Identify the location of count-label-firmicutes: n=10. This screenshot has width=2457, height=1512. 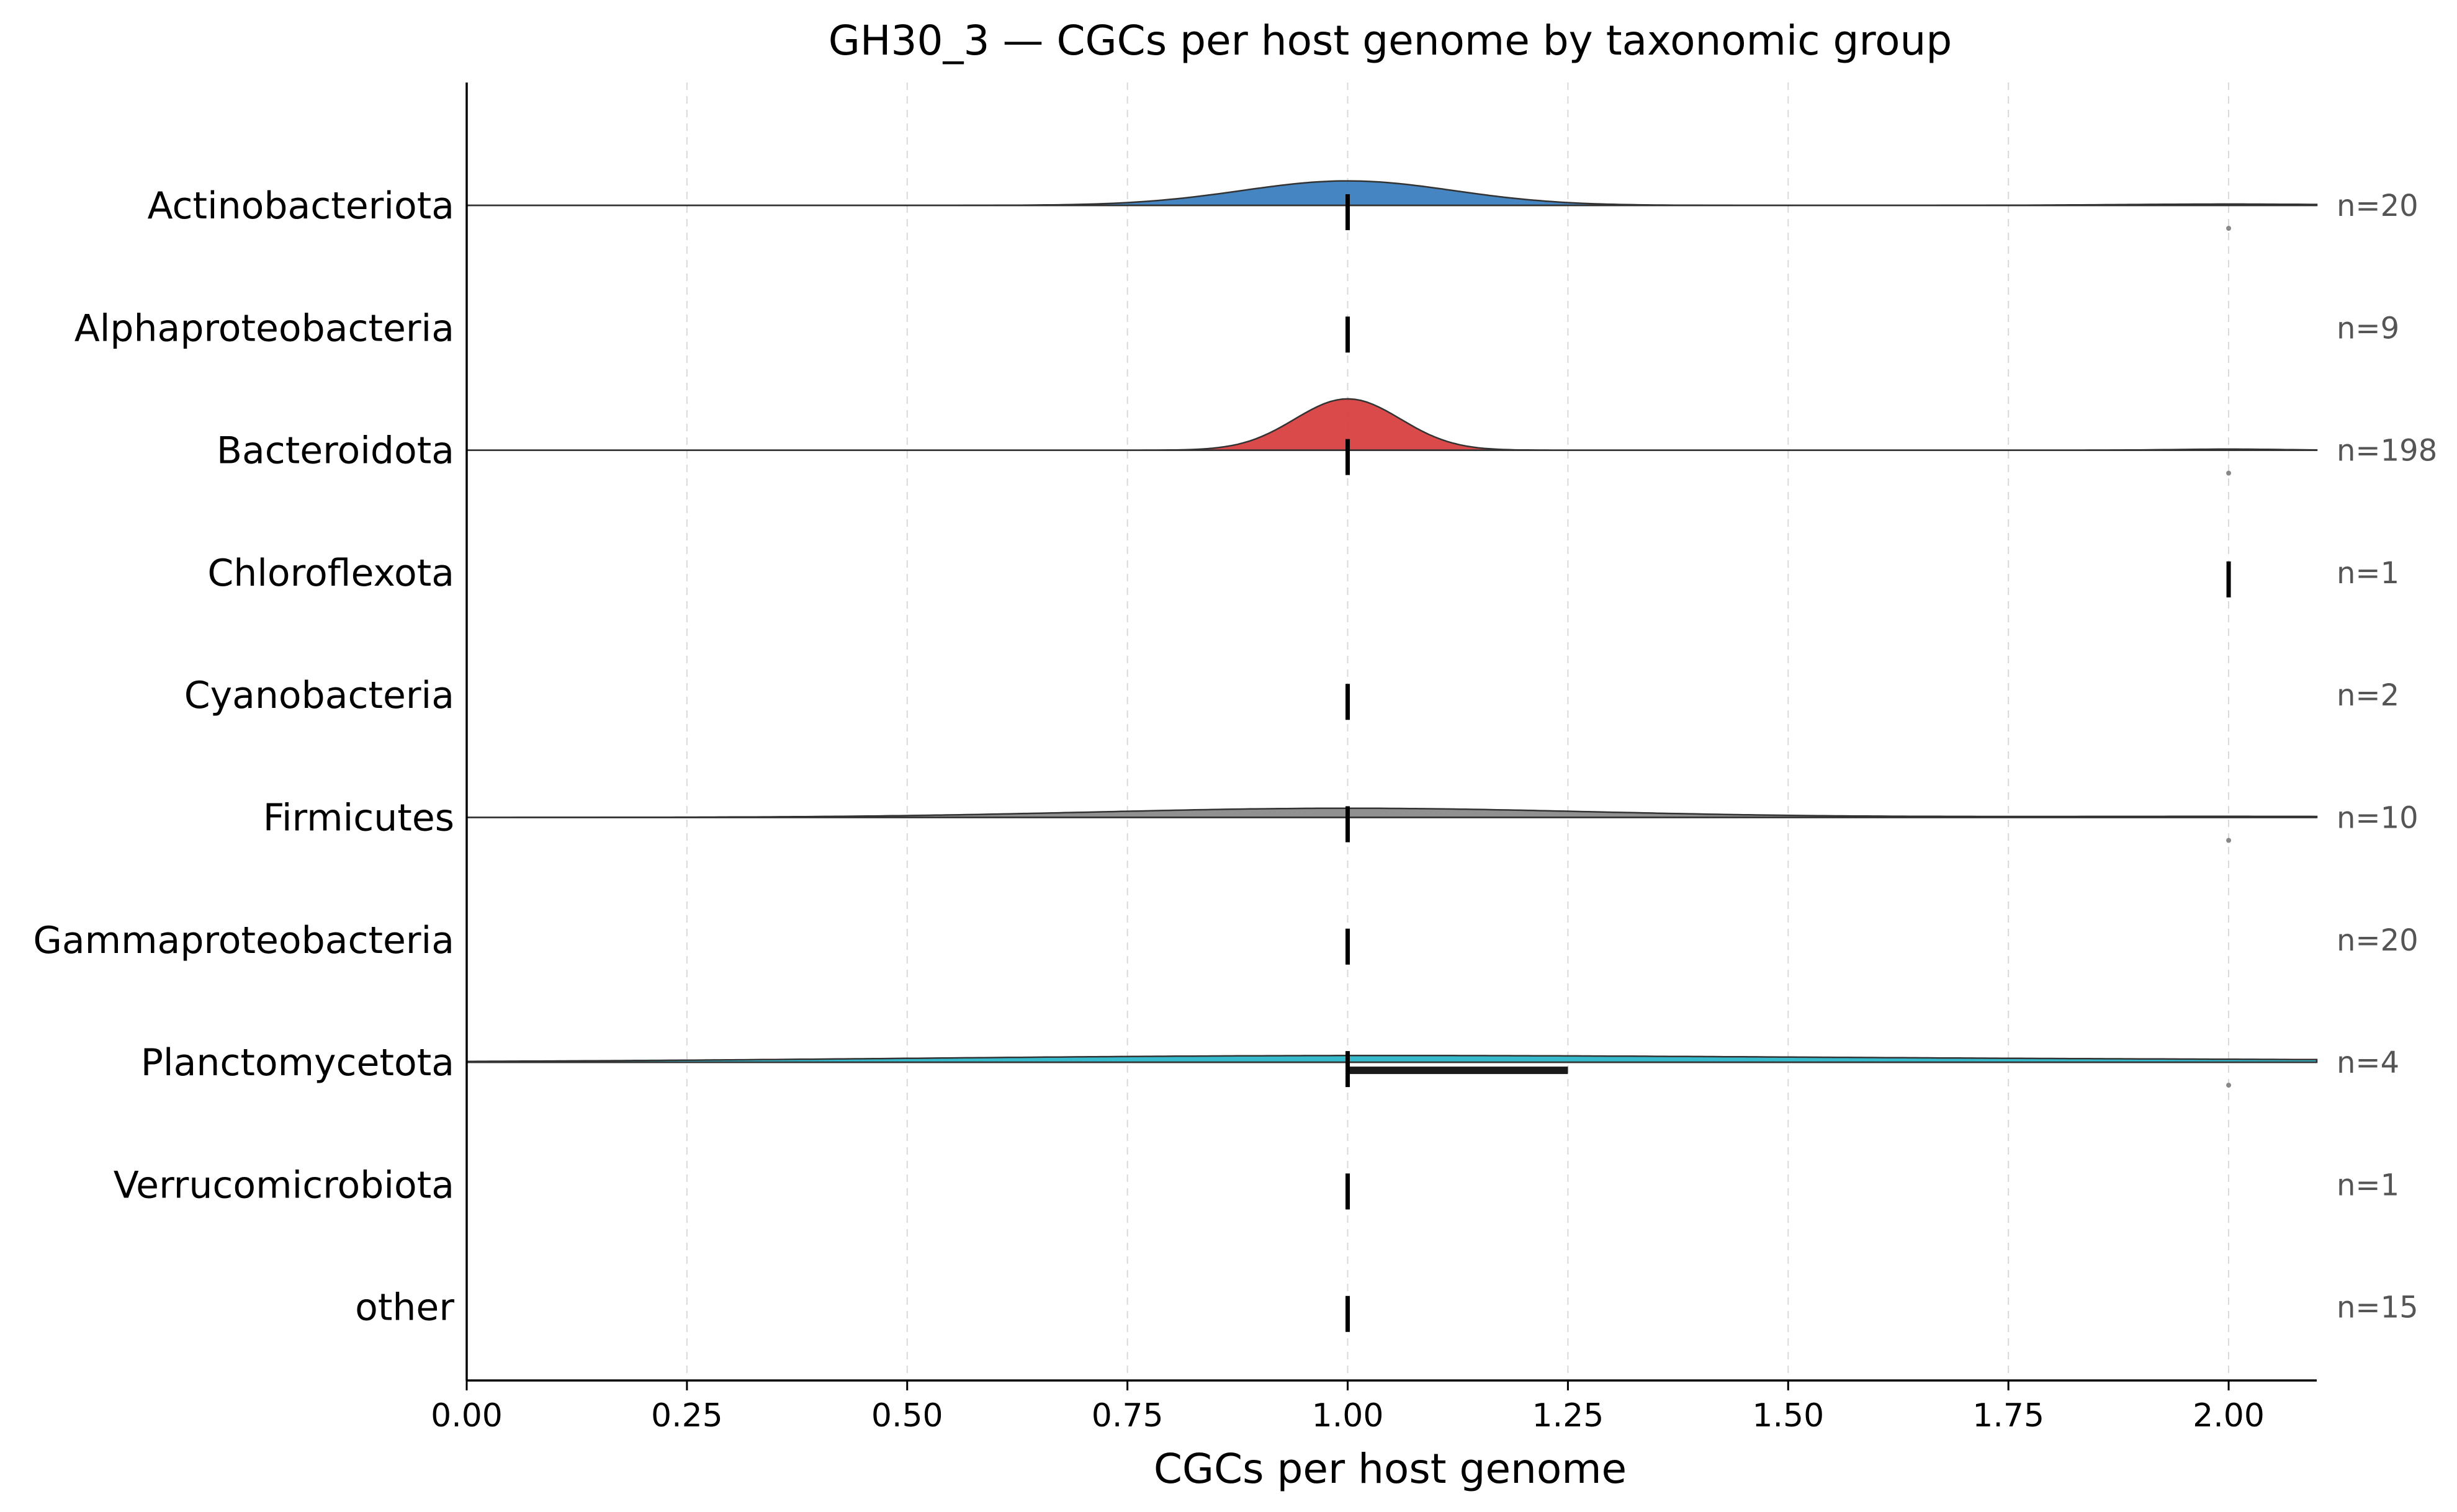
(2378, 818).